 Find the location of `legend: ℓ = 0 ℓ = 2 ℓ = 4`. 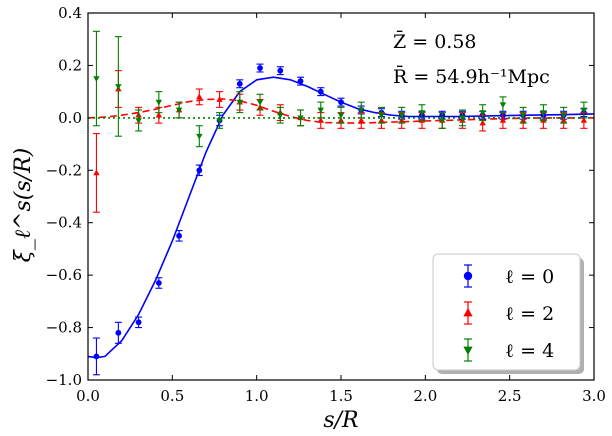

legend: ℓ = 0 ℓ = 2 ℓ = 4 is located at coordinates (508, 313).